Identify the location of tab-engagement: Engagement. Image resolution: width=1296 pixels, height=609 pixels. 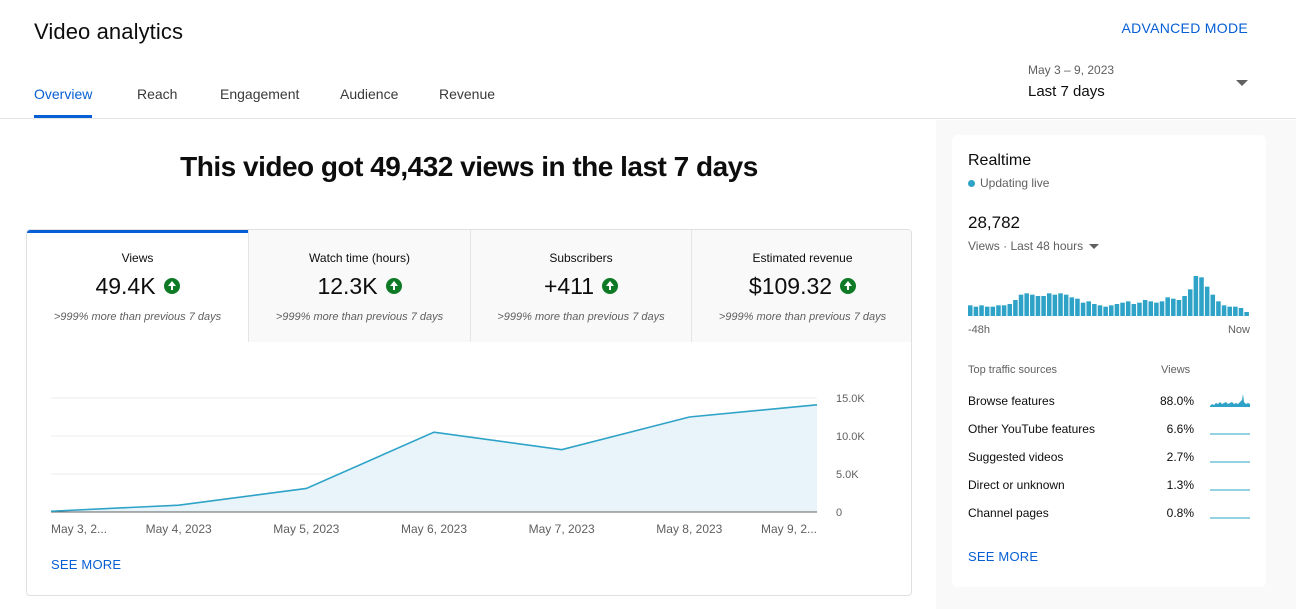
(260, 94).